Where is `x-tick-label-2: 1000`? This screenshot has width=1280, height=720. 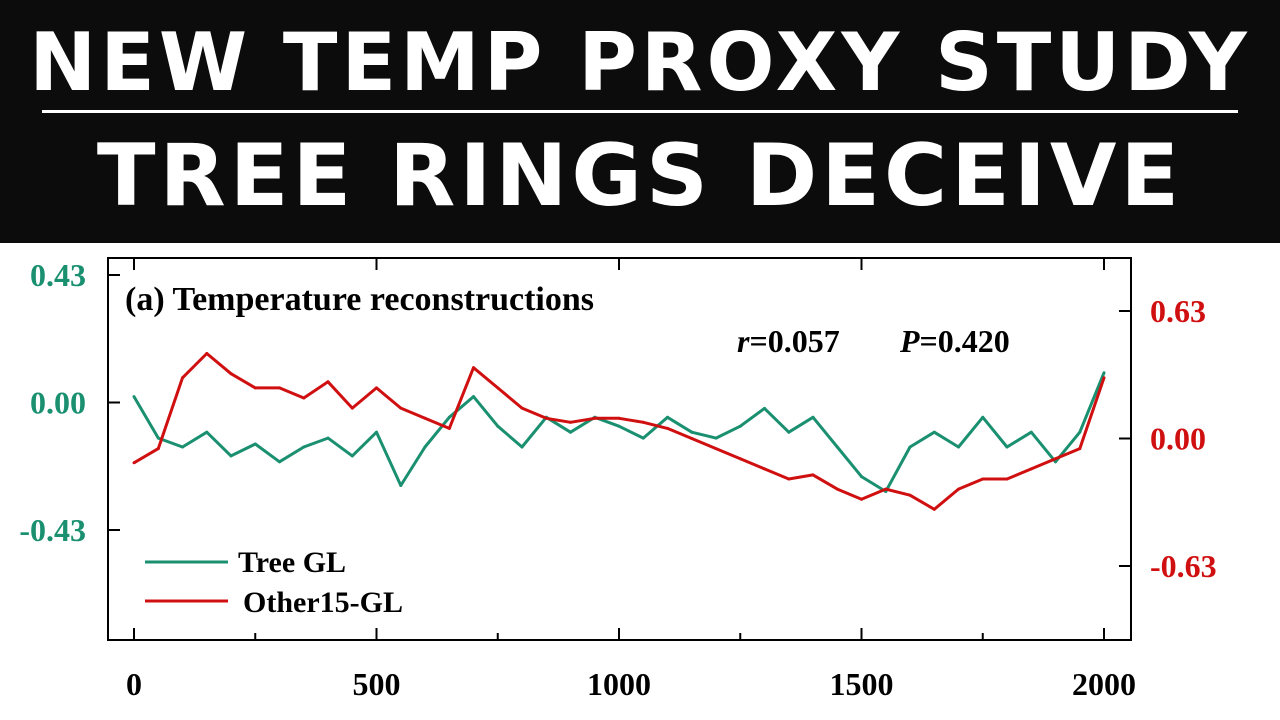 x-tick-label-2: 1000 is located at coordinates (619, 684).